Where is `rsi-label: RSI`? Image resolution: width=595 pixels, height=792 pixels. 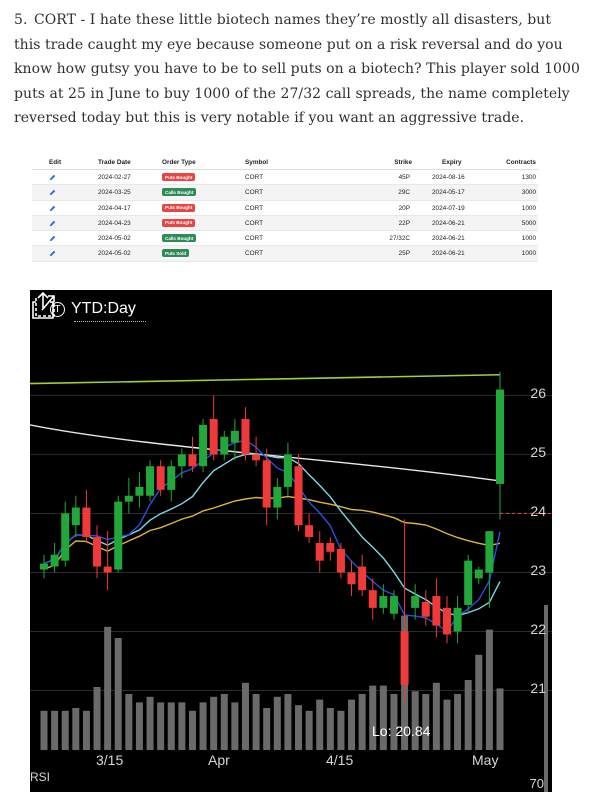
rsi-label: RSI is located at coordinates (40, 777).